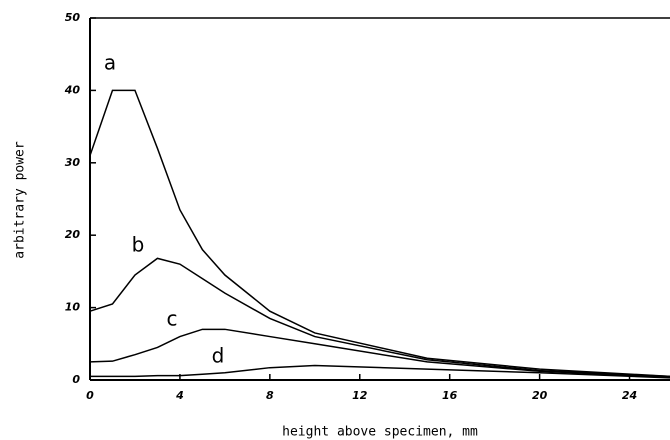  Describe the element at coordinates (172, 319) in the screenshot. I see `series-label: c` at that location.